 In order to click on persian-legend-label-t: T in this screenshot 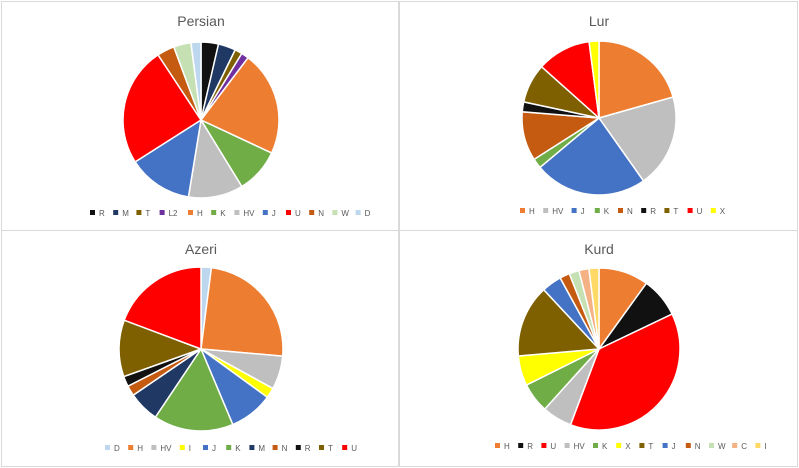, I will do `click(147, 213)`.